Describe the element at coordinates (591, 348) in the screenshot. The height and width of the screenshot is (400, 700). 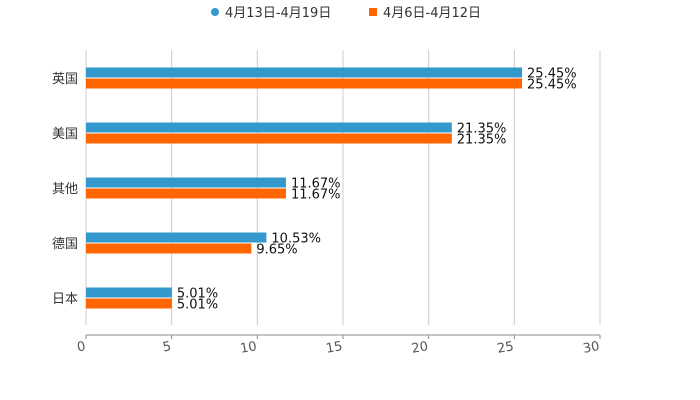
I see `x-tick-label: 30` at that location.